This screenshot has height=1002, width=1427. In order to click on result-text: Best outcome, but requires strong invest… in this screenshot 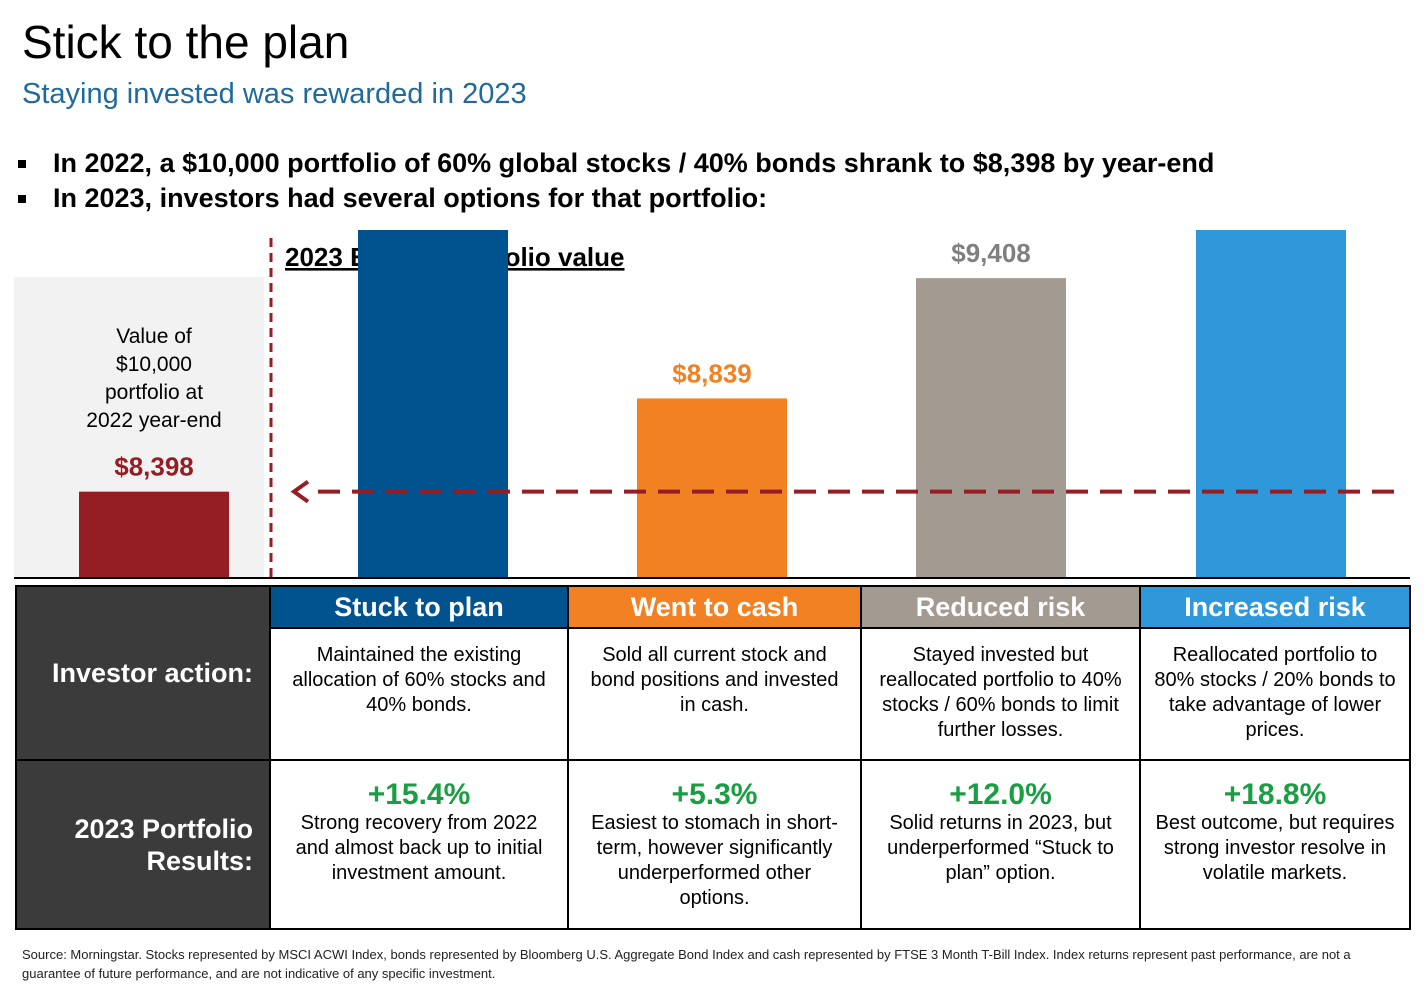, I will do `click(1275, 848)`.